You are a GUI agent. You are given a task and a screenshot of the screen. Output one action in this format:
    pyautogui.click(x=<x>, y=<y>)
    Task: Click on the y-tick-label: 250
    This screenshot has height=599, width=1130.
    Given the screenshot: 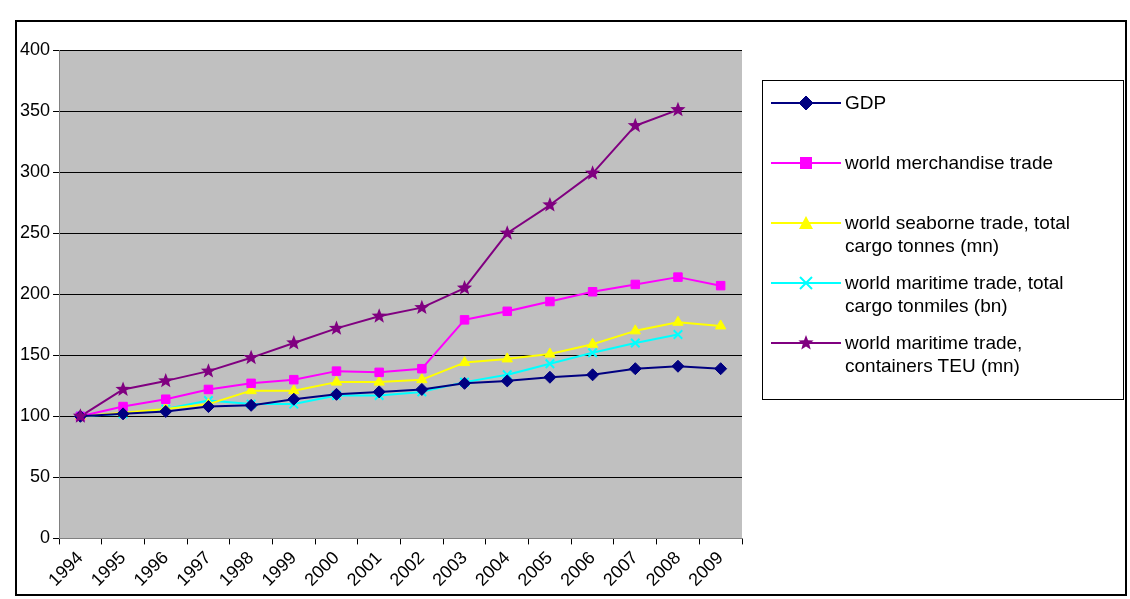 What is the action you would take?
    pyautogui.click(x=35, y=232)
    